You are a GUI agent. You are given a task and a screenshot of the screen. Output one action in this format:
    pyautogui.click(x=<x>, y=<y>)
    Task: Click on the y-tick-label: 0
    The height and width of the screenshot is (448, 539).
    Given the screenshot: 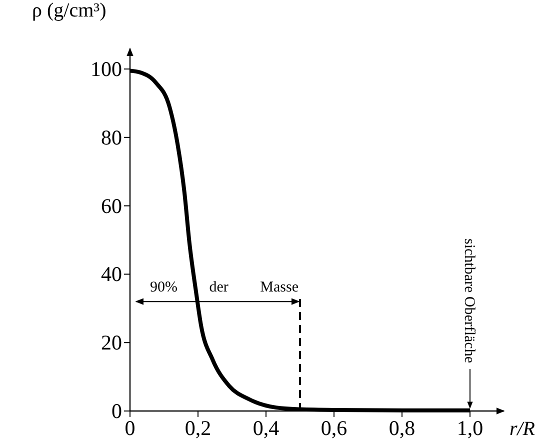 What is the action you would take?
    pyautogui.click(x=117, y=411)
    